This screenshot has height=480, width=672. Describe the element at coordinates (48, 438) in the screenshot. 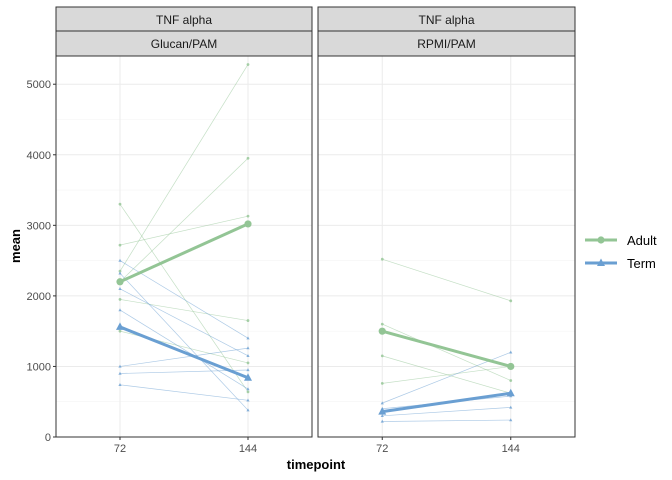

I see `y-tick-label: 0` at that location.